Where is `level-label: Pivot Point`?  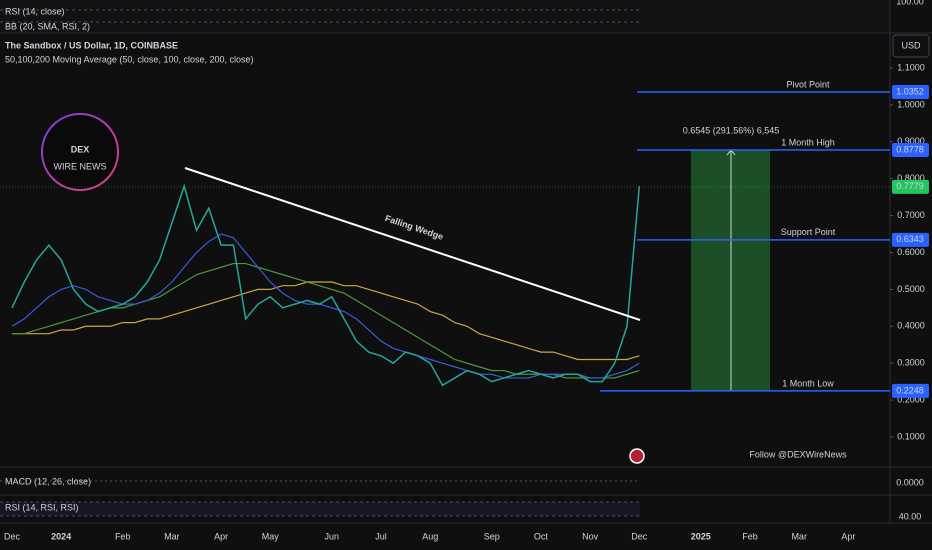
level-label: Pivot Point is located at coordinates (808, 84).